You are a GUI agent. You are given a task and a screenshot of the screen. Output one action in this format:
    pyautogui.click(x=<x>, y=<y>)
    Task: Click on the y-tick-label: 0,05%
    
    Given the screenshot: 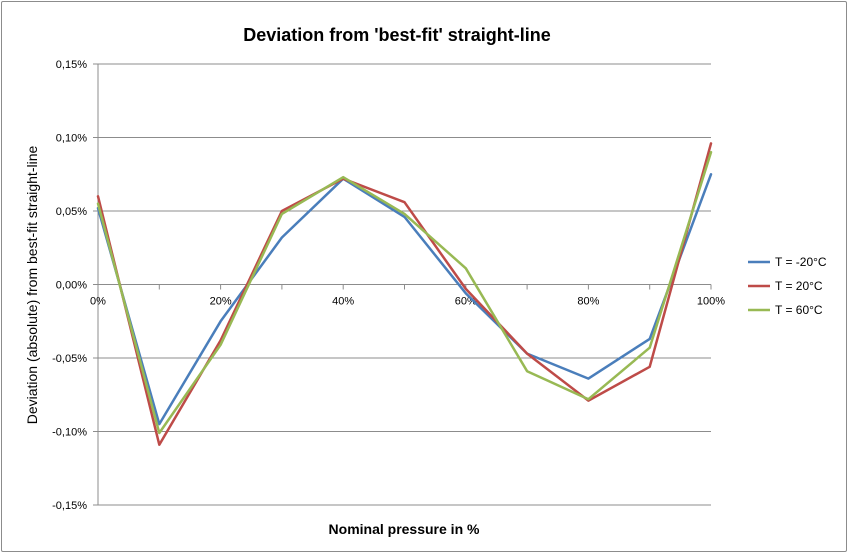 What is the action you would take?
    pyautogui.click(x=71, y=212)
    